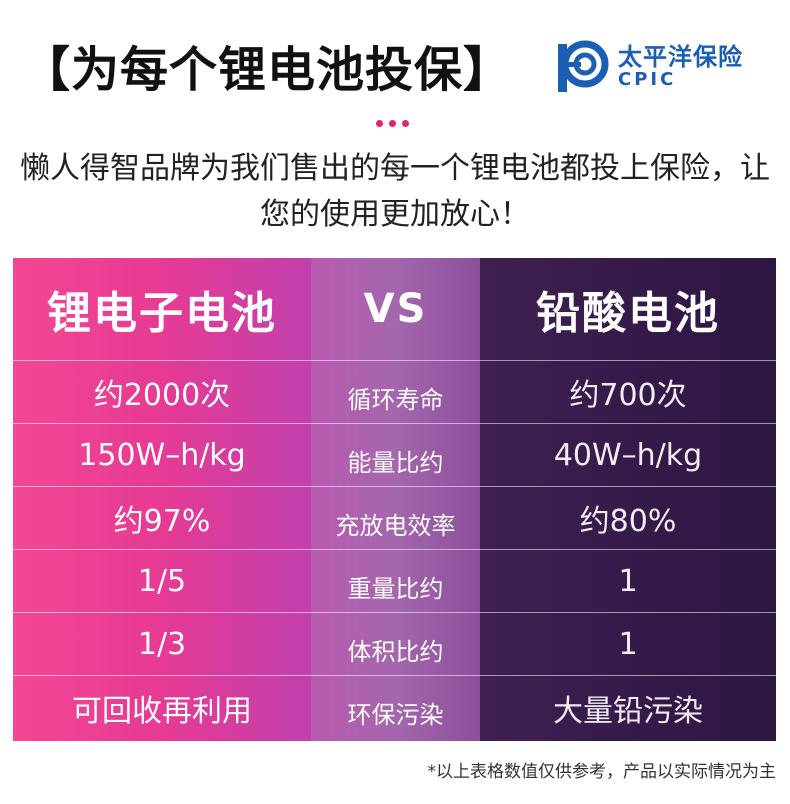 The height and width of the screenshot is (804, 790). What do you see at coordinates (680, 57) in the screenshot?
I see `logo-name-cn: 太平洋保险` at bounding box center [680, 57].